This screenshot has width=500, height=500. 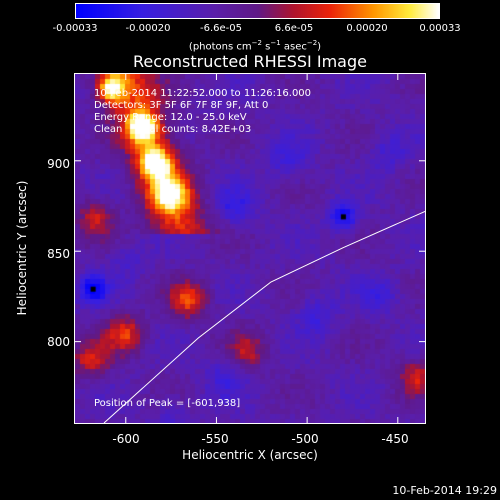 What do you see at coordinates (440, 28) in the screenshot?
I see `colorbar-tick: 0.00033` at bounding box center [440, 28].